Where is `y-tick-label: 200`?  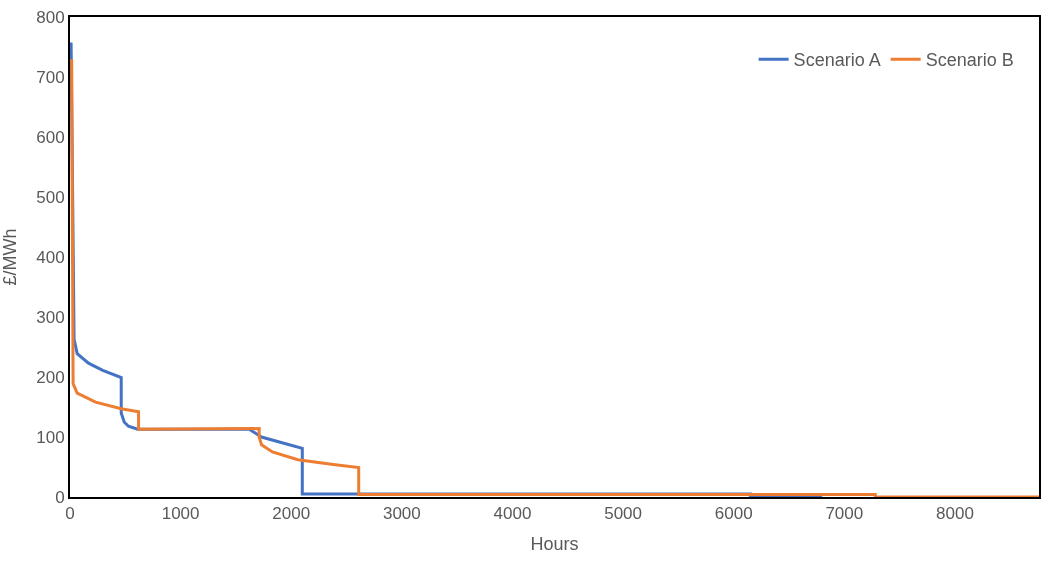 y-tick-label: 200 is located at coordinates (50, 377).